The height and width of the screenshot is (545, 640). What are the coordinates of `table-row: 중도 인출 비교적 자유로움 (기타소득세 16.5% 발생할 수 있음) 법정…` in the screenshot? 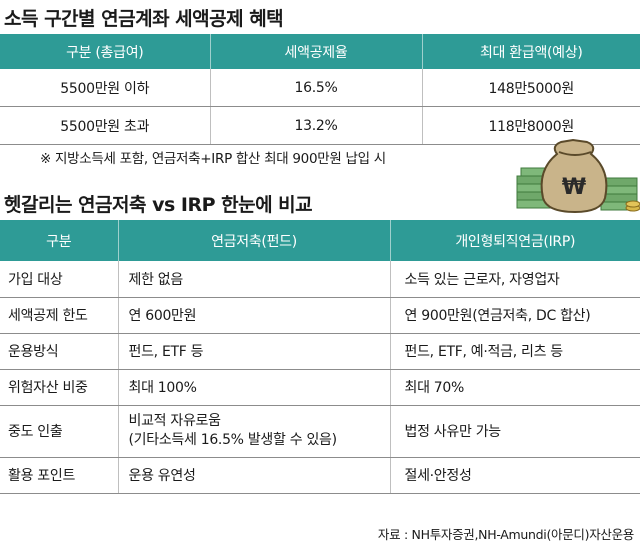 It's located at (320, 431).